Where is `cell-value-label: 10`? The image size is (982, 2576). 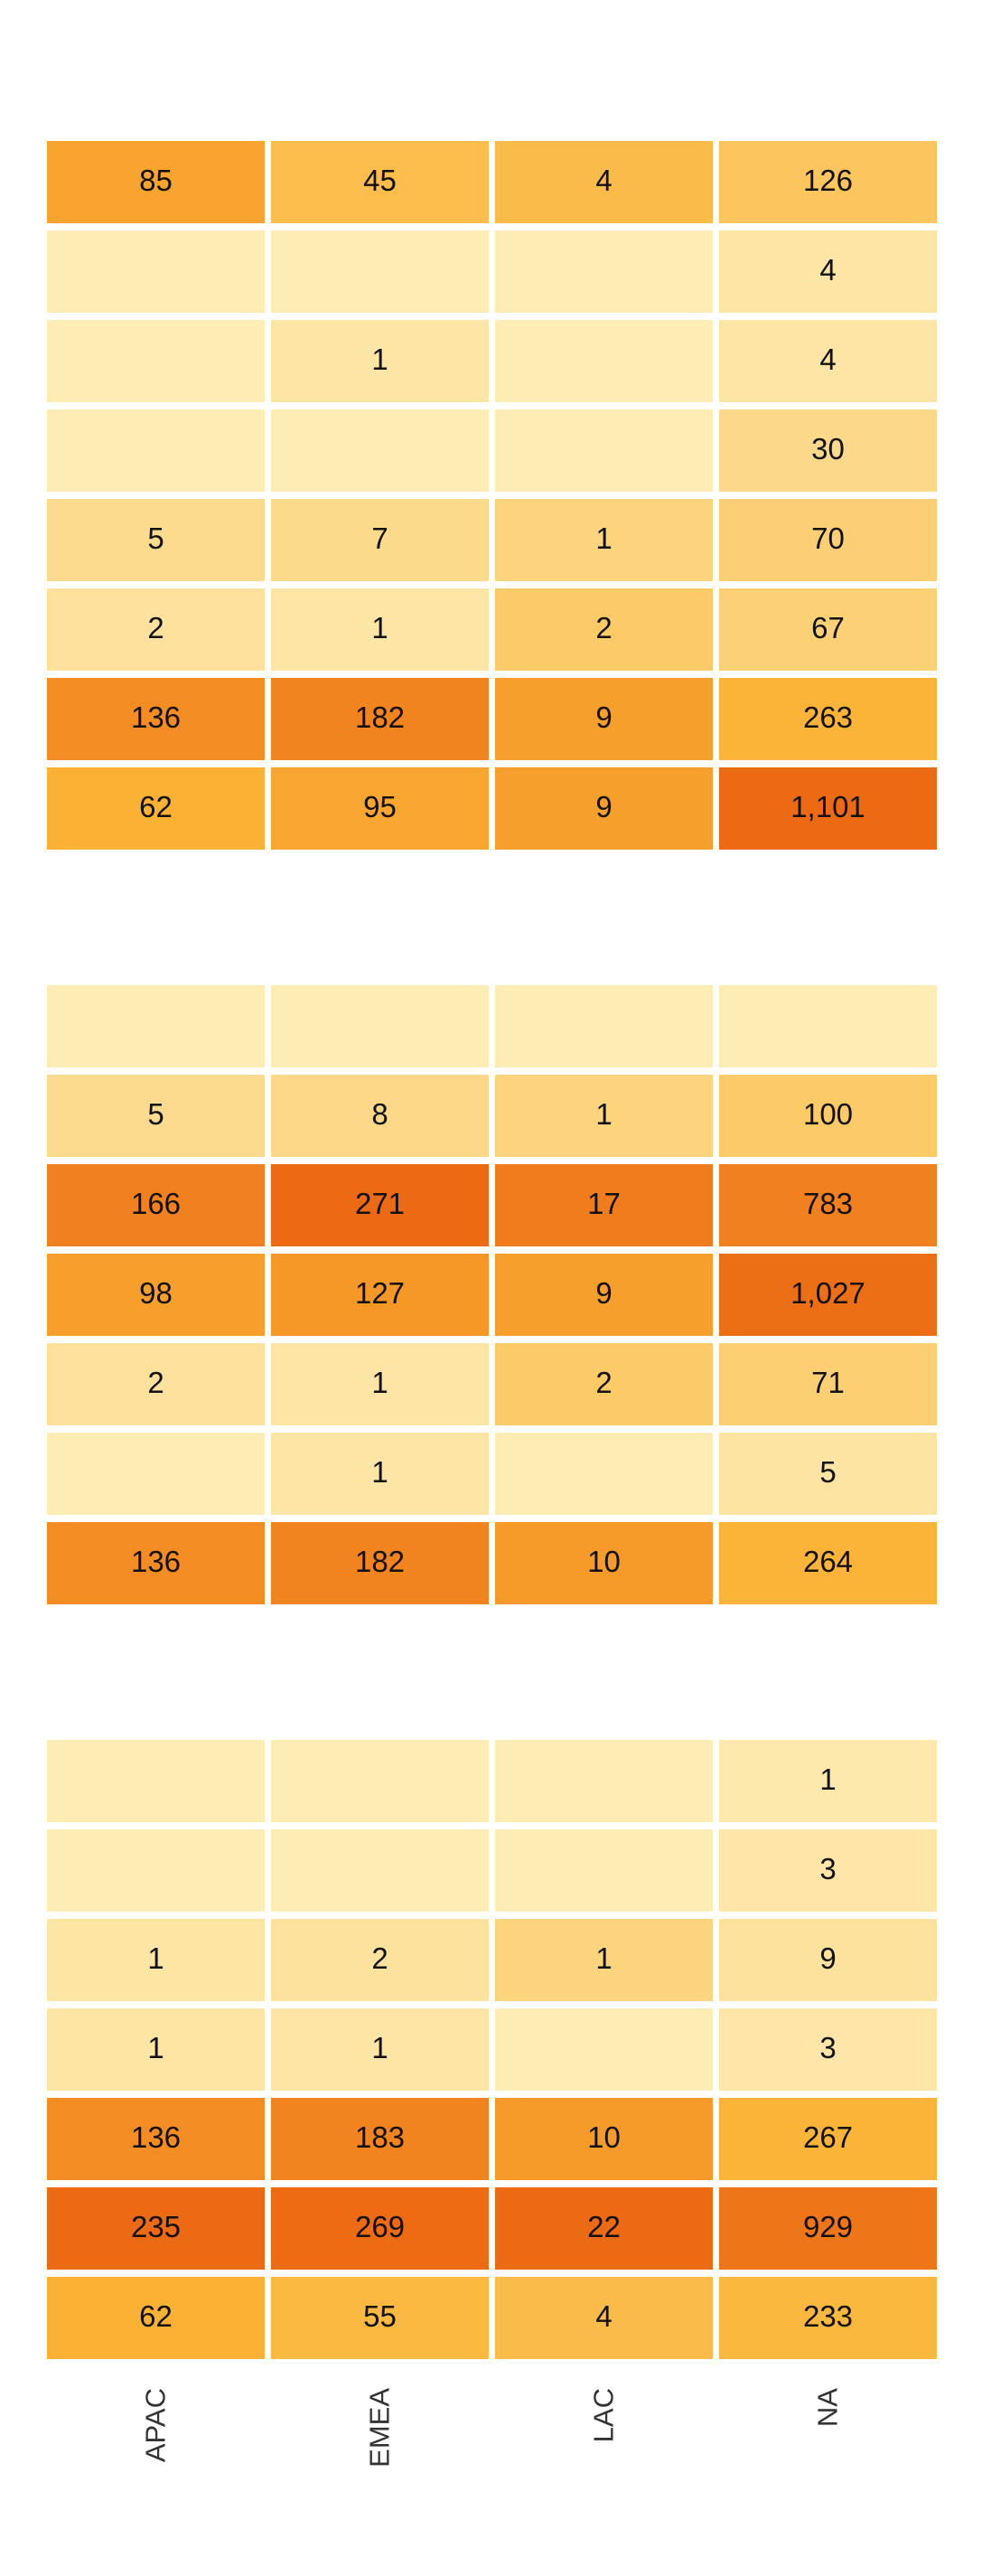
cell-value-label: 10 is located at coordinates (604, 1561).